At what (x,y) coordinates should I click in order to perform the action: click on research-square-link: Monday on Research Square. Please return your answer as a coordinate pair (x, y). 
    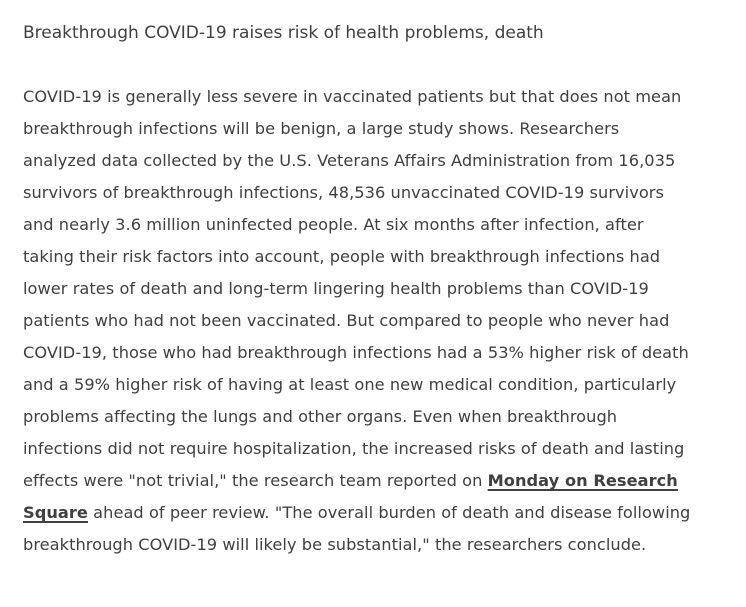
    Looking at the image, I should click on (350, 496).